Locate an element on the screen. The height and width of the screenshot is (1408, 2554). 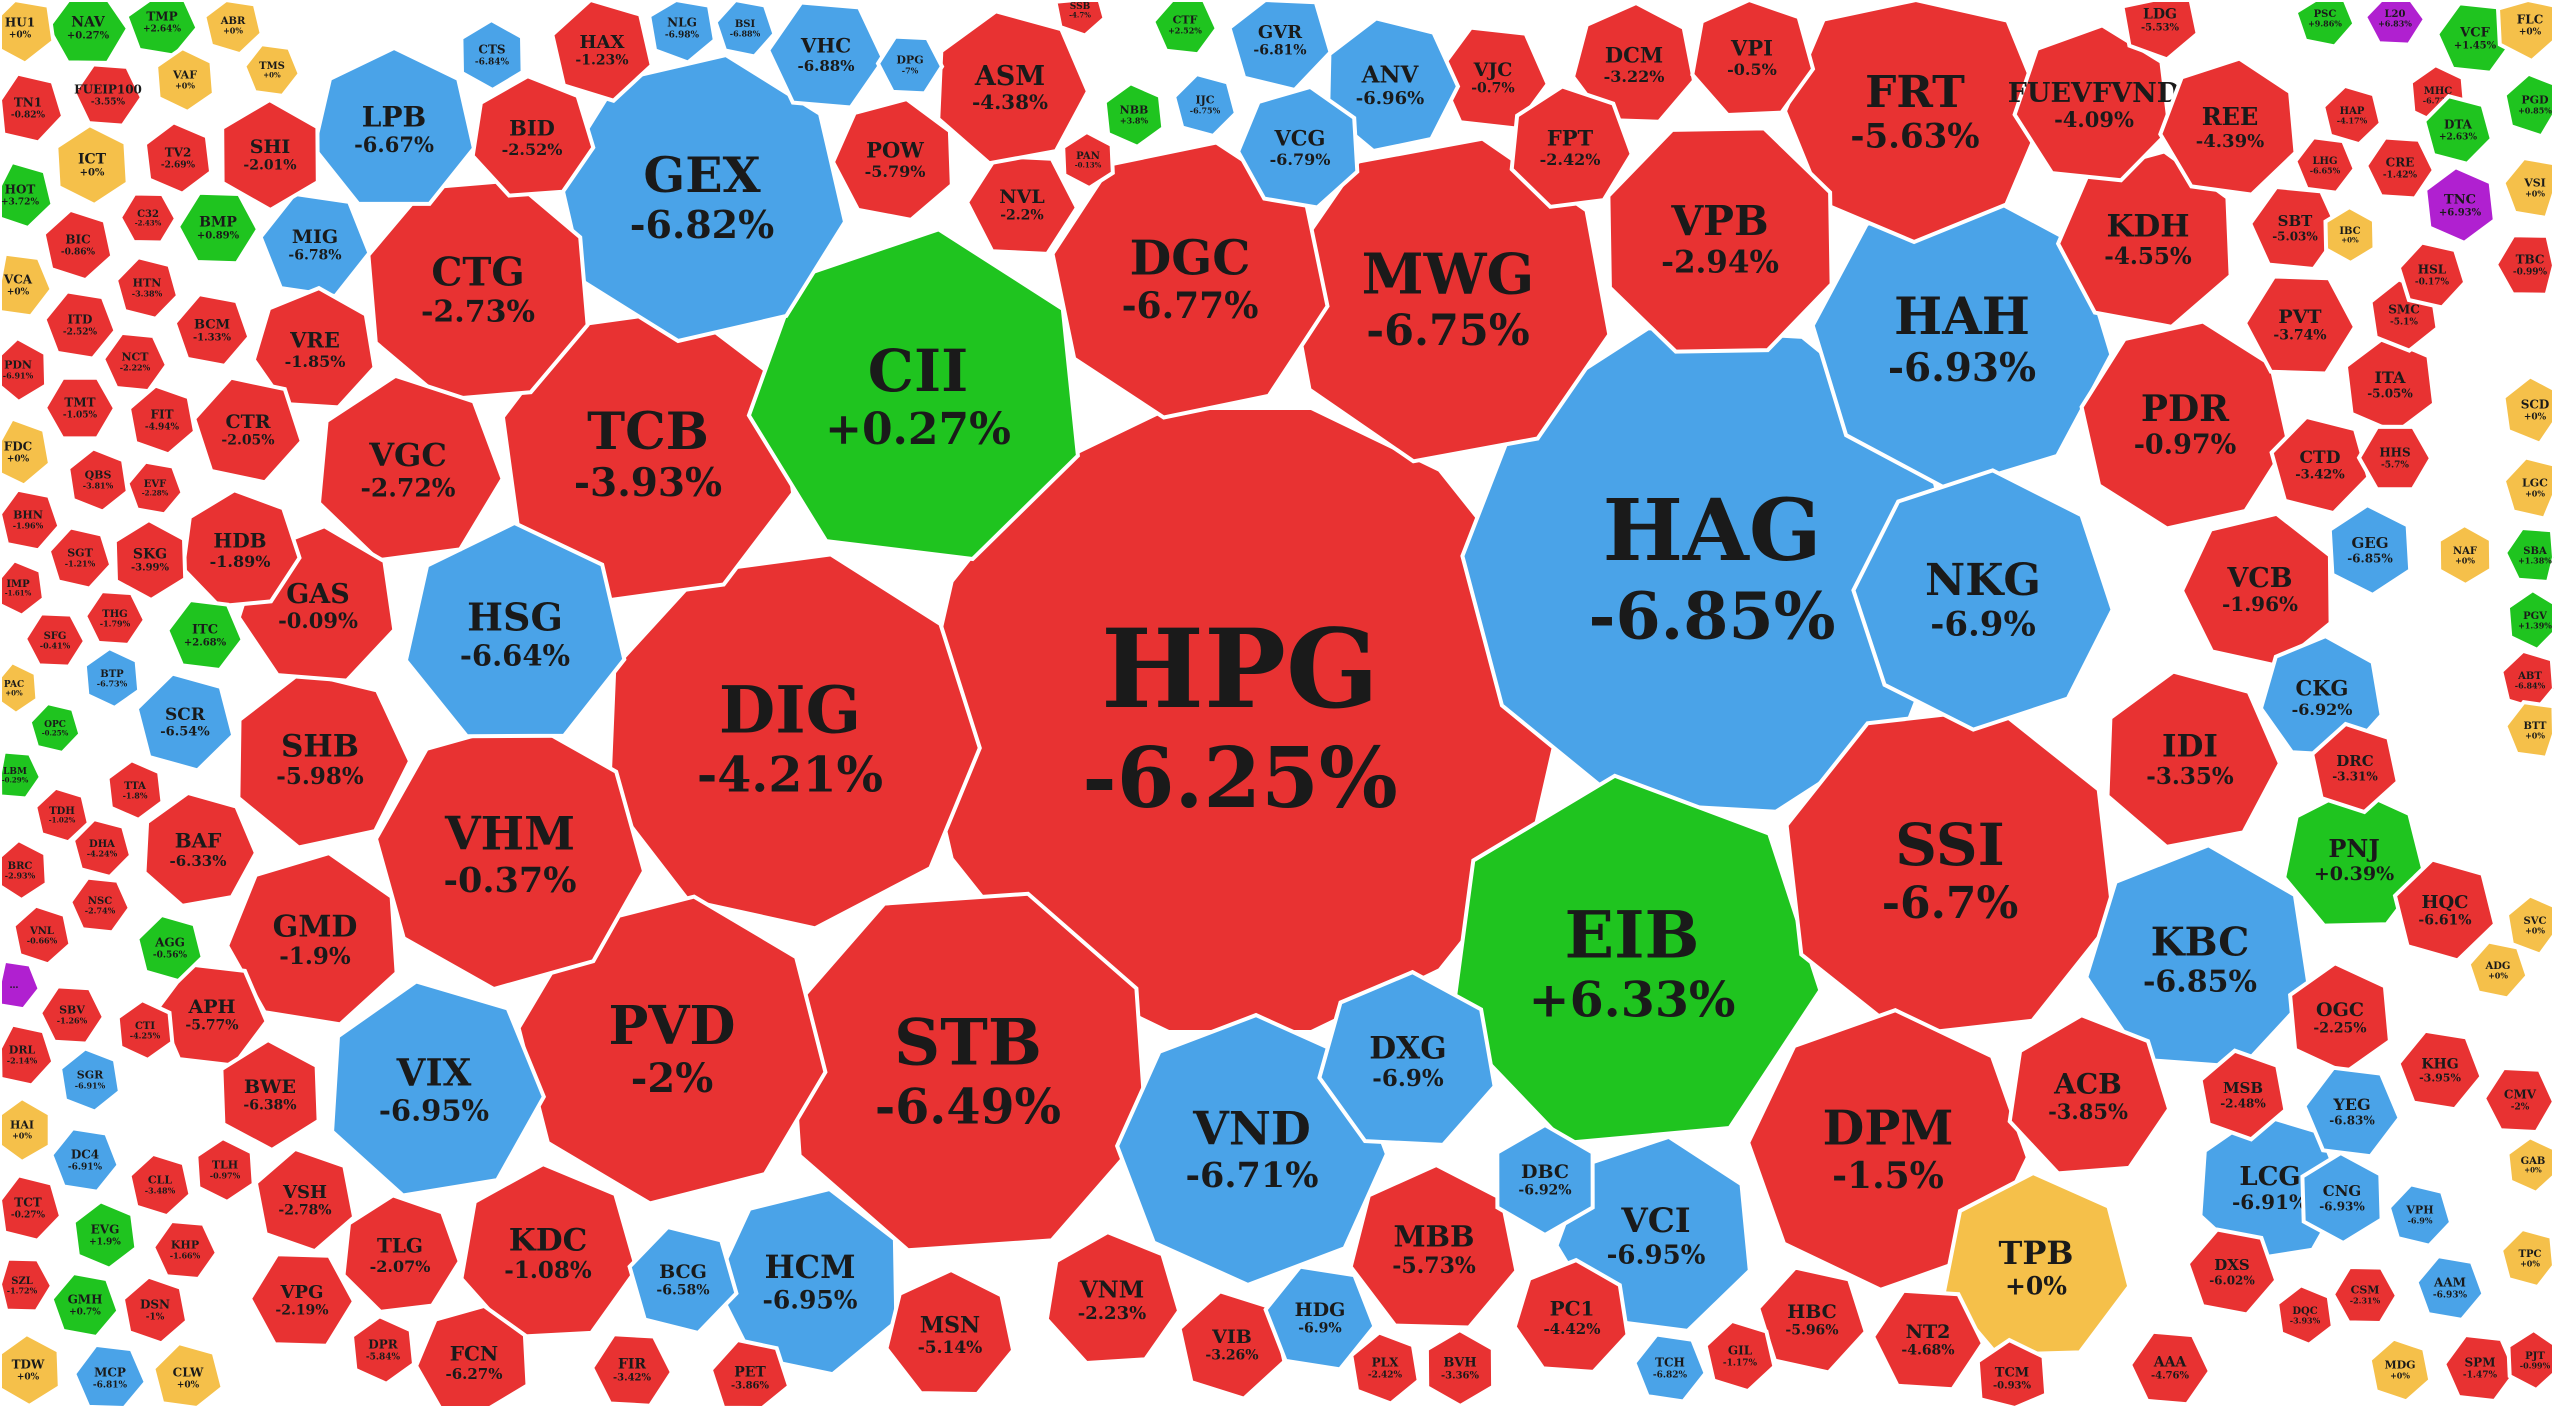
cell-brc: BRC-2.93% is located at coordinates (24, 870).